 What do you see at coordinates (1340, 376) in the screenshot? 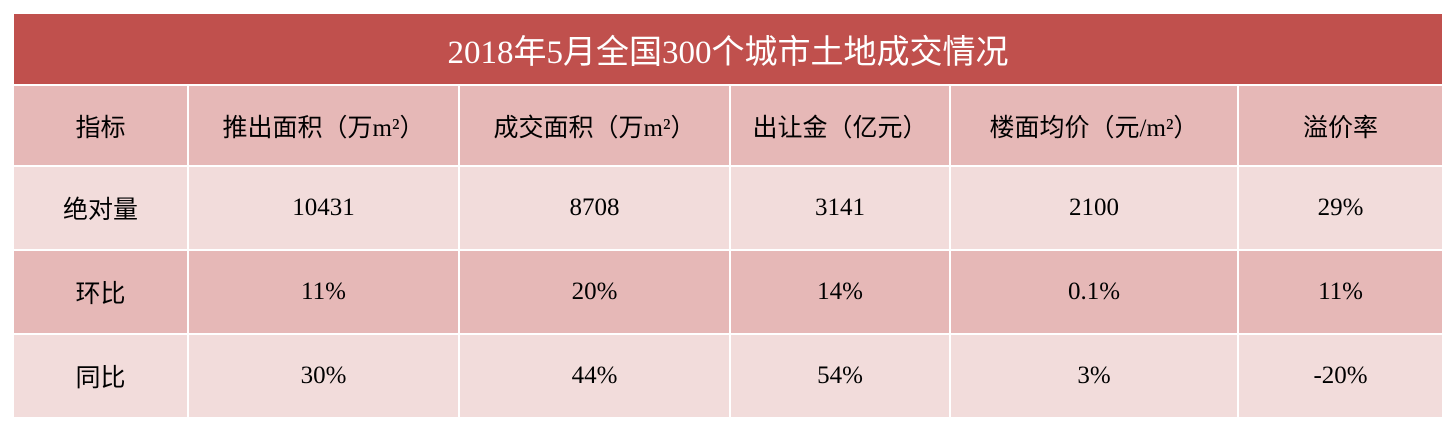
I see `table-cell: -20%` at bounding box center [1340, 376].